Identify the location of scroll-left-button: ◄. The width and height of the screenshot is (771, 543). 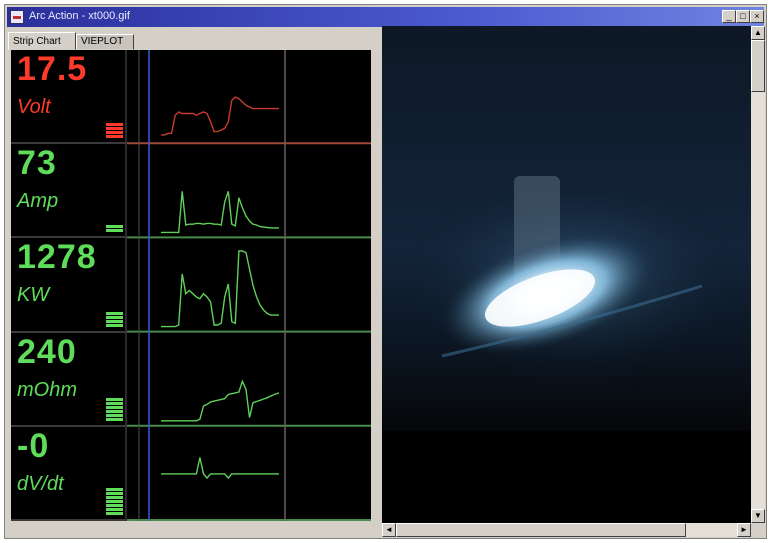
(389, 530).